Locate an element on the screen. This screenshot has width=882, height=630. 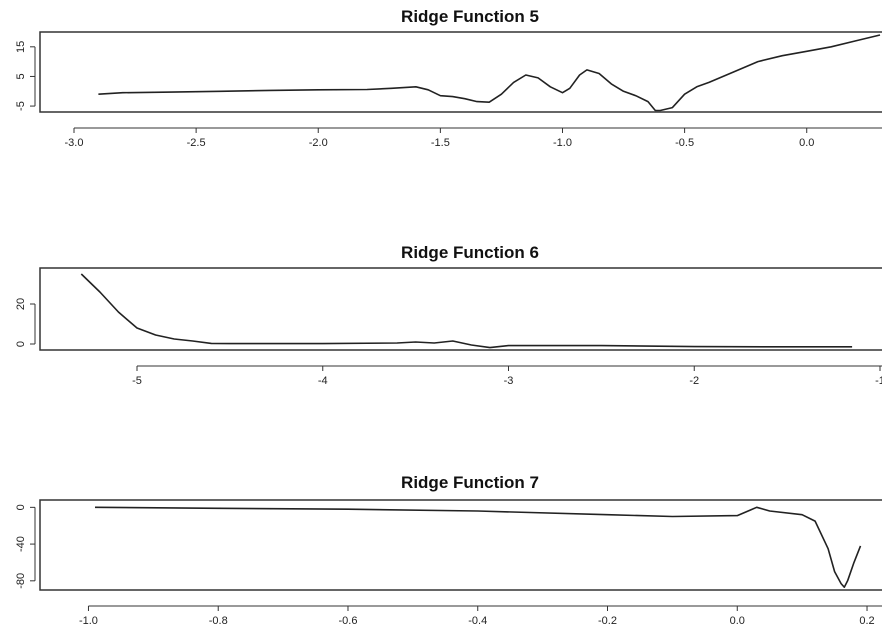
x-tick-label: -1 is located at coordinates (878, 381).